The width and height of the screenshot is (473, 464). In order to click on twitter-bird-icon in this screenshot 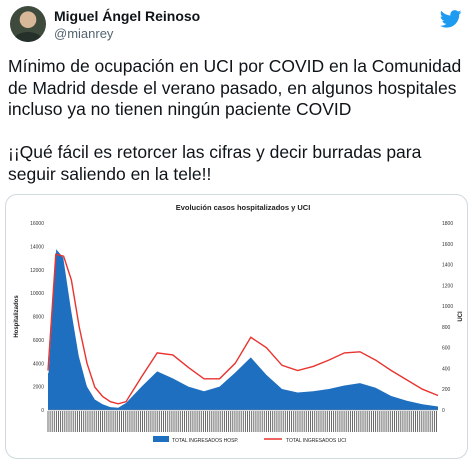, I will do `click(451, 19)`.